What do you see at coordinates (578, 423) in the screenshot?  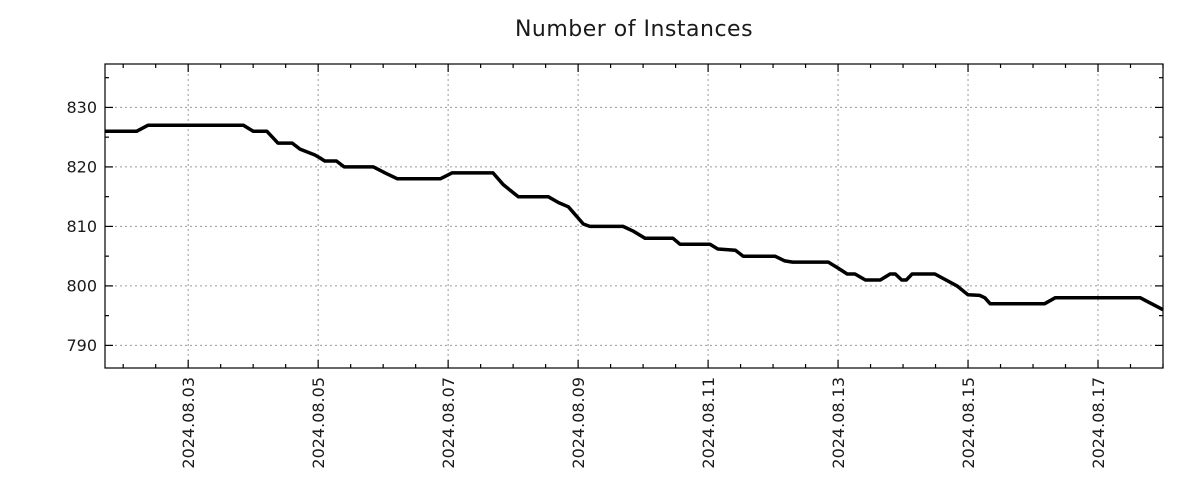 I see `x-tick-label: 2024.08.09` at bounding box center [578, 423].